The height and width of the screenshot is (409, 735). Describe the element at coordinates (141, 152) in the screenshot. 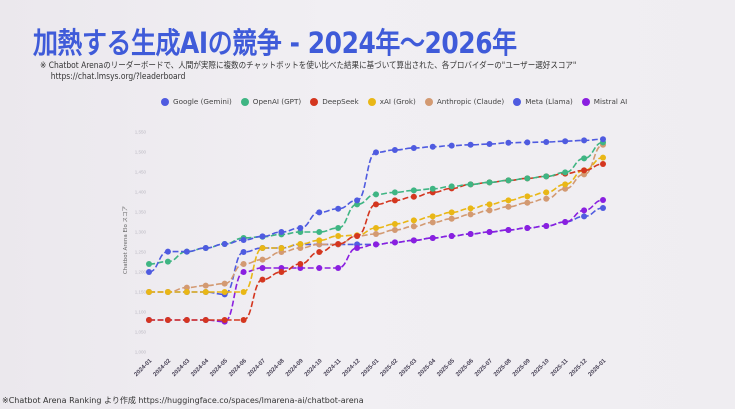

I see `y-tick-label: 1,500` at that location.